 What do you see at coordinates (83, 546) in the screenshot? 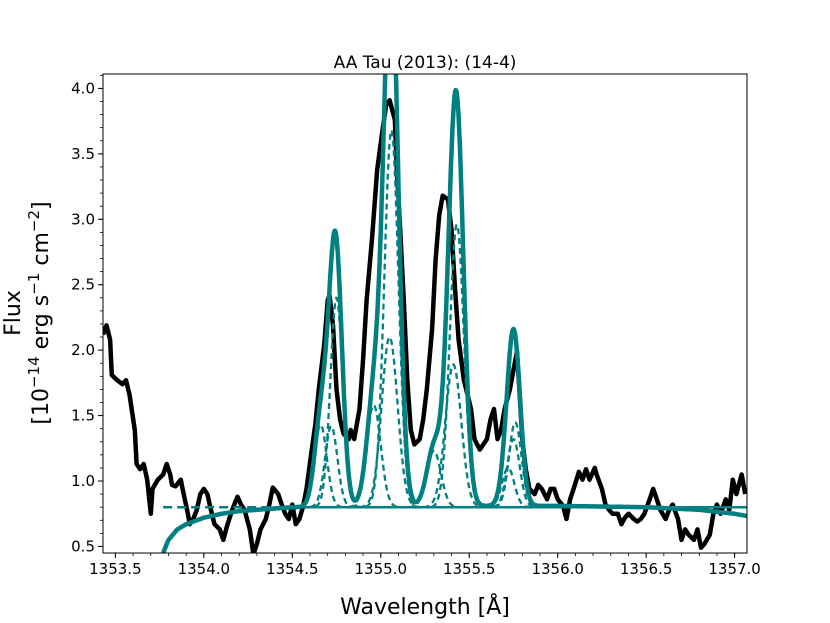
I see `y-tick-label: 0.5` at bounding box center [83, 546].